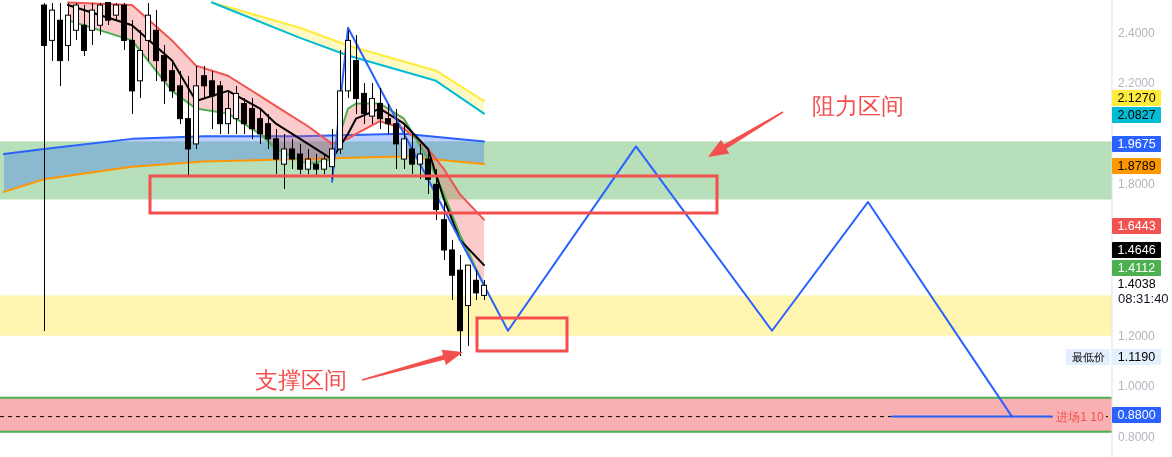 The height and width of the screenshot is (457, 1172). What do you see at coordinates (1136, 357) in the screenshot?
I see `text: 1.1190` at bounding box center [1136, 357].